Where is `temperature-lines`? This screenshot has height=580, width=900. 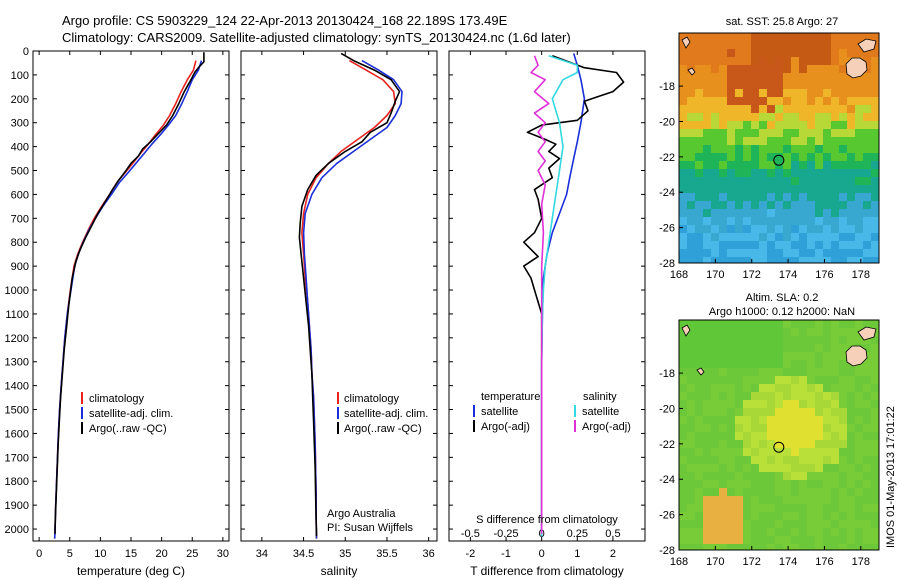 temperature-lines is located at coordinates (129, 295).